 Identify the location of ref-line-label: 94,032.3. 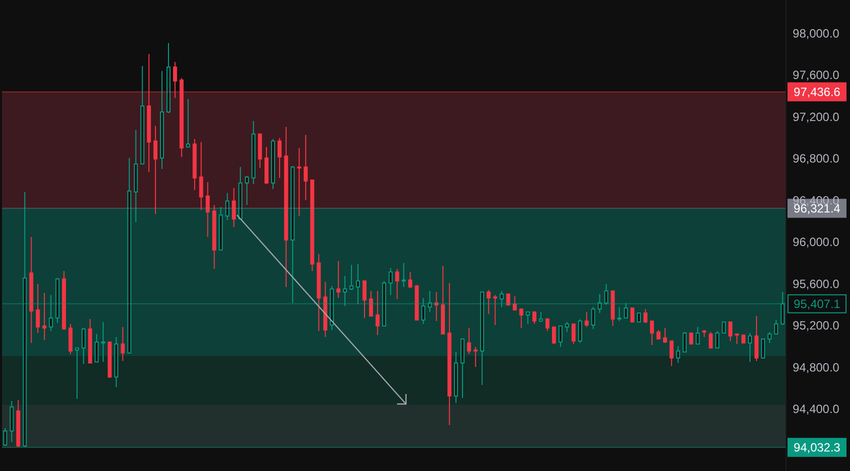
(817, 447).